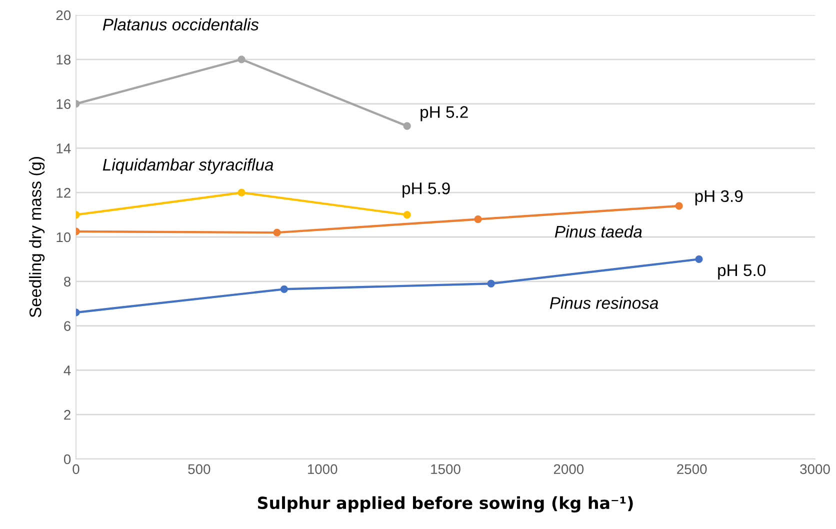  Describe the element at coordinates (63, 237) in the screenshot. I see `y-tick-label: 10` at that location.